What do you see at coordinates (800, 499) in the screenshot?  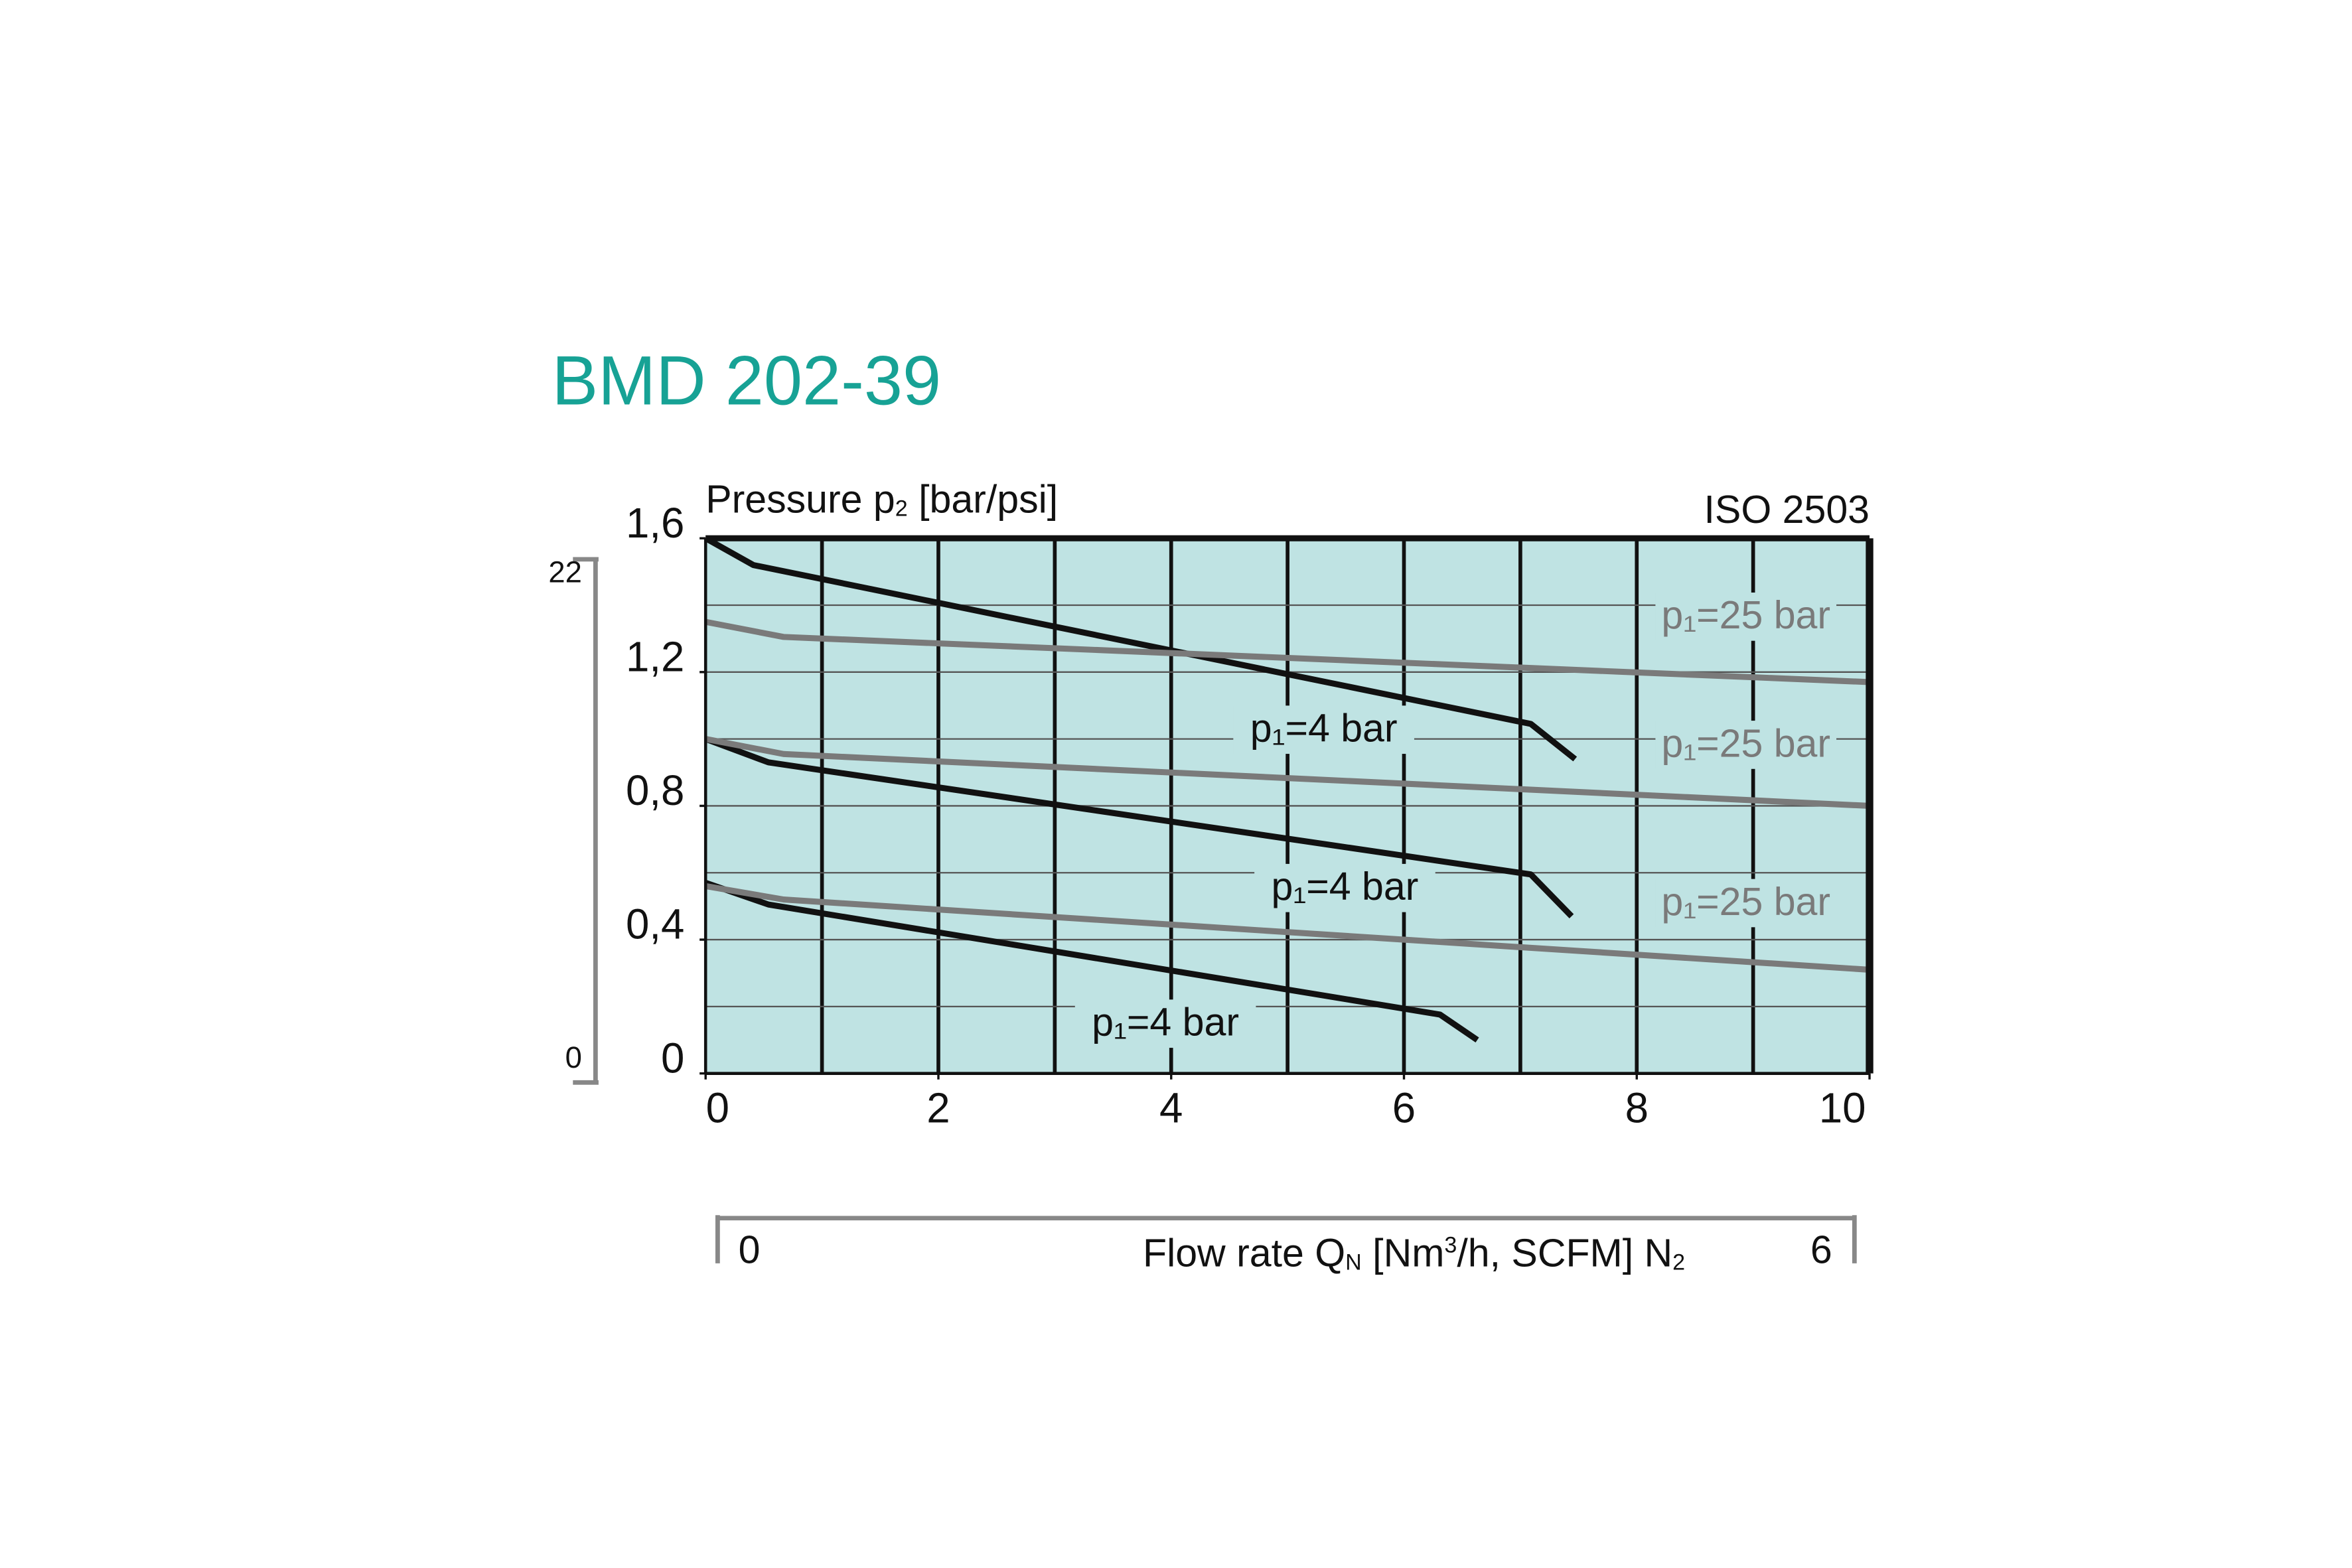 I see `y-axis-label-part: Pressure p` at bounding box center [800, 499].